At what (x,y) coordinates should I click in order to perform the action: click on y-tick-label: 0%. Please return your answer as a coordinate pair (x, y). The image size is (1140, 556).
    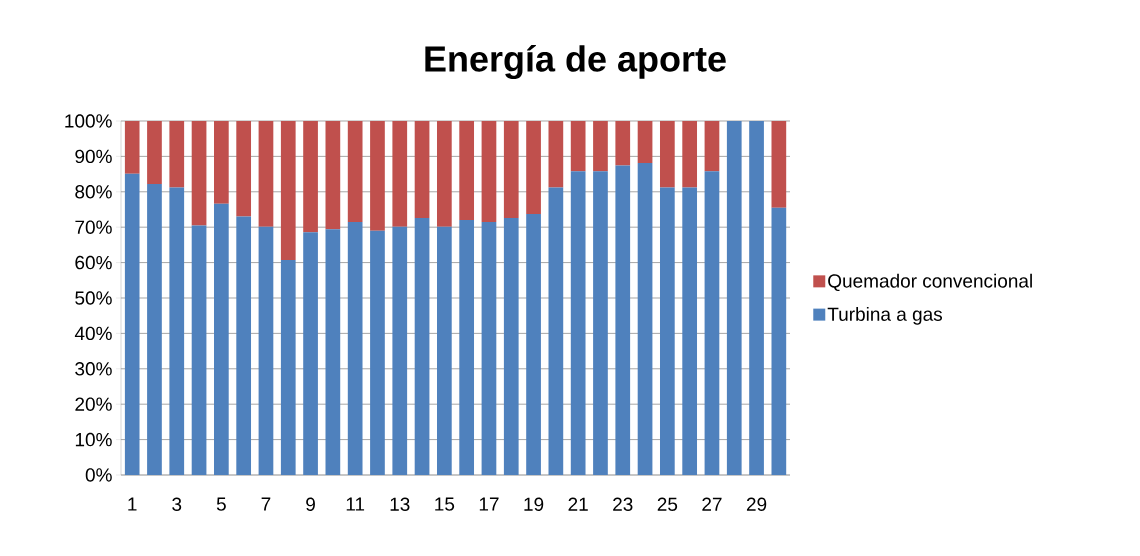
    Looking at the image, I should click on (98, 475).